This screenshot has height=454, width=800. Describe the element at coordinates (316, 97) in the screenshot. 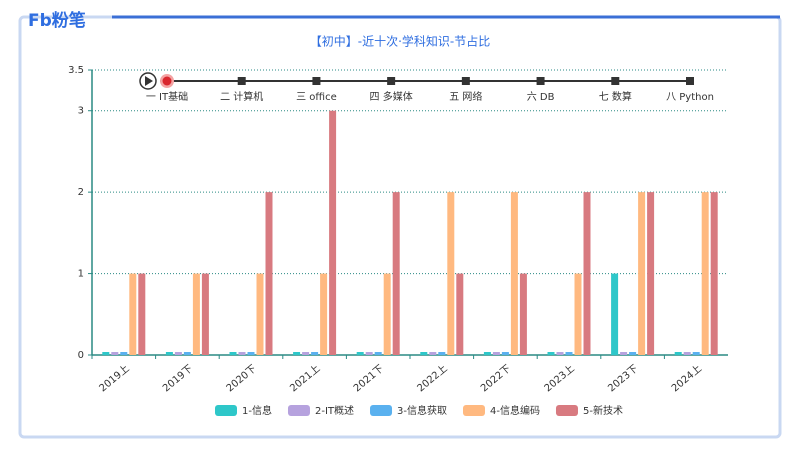

I see `timeline-label: 三 office` at that location.